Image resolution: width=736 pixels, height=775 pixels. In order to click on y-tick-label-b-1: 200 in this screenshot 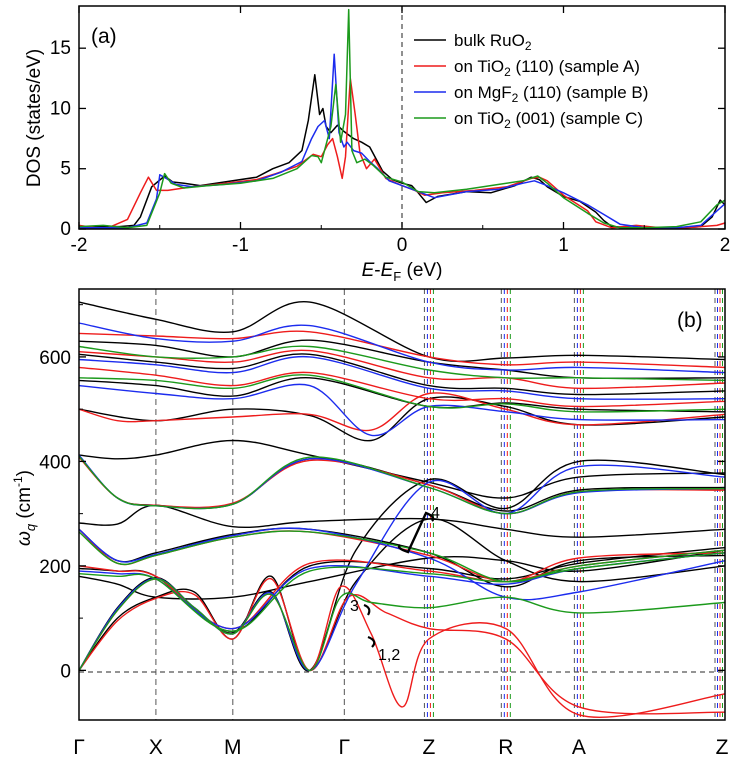, I will do `click(55, 567)`.